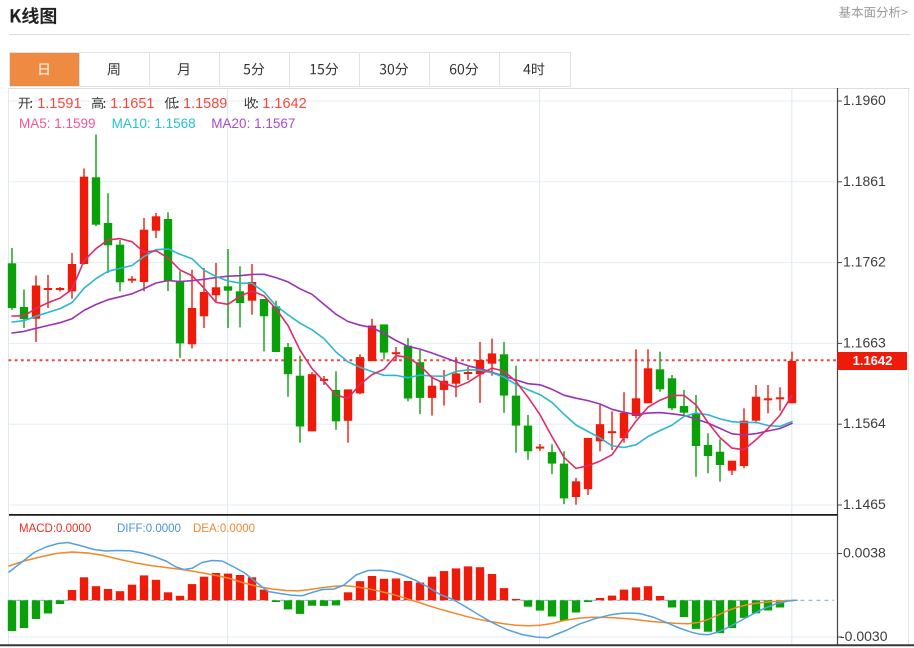 Image resolution: width=914 pixels, height=648 pixels. I want to click on svg-text: 1.1591, so click(59, 104).